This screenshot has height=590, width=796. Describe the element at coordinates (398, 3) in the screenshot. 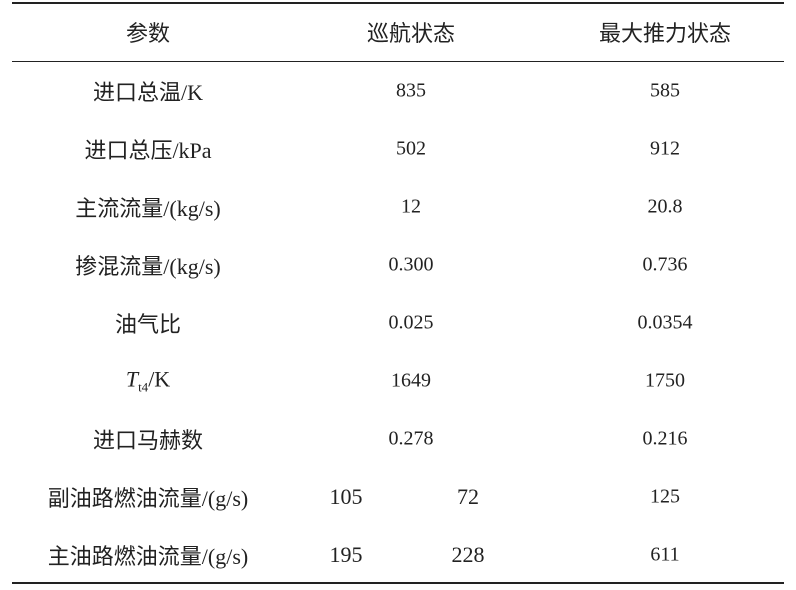

I see `top-rule` at that location.